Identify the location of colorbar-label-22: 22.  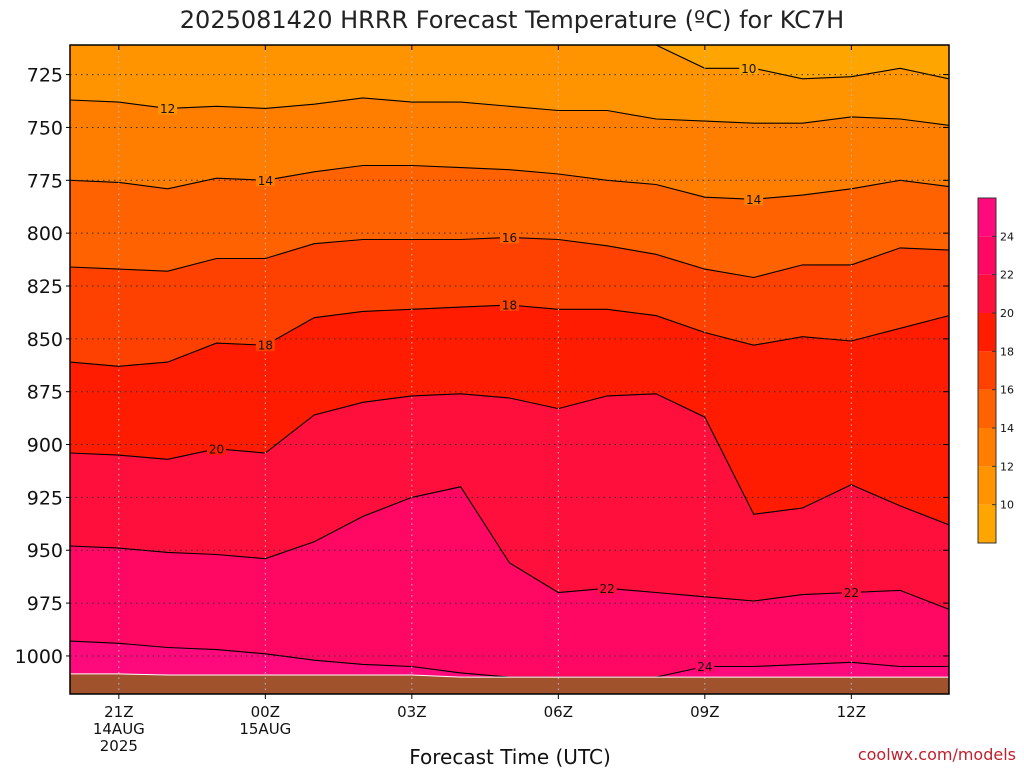
(1007, 275).